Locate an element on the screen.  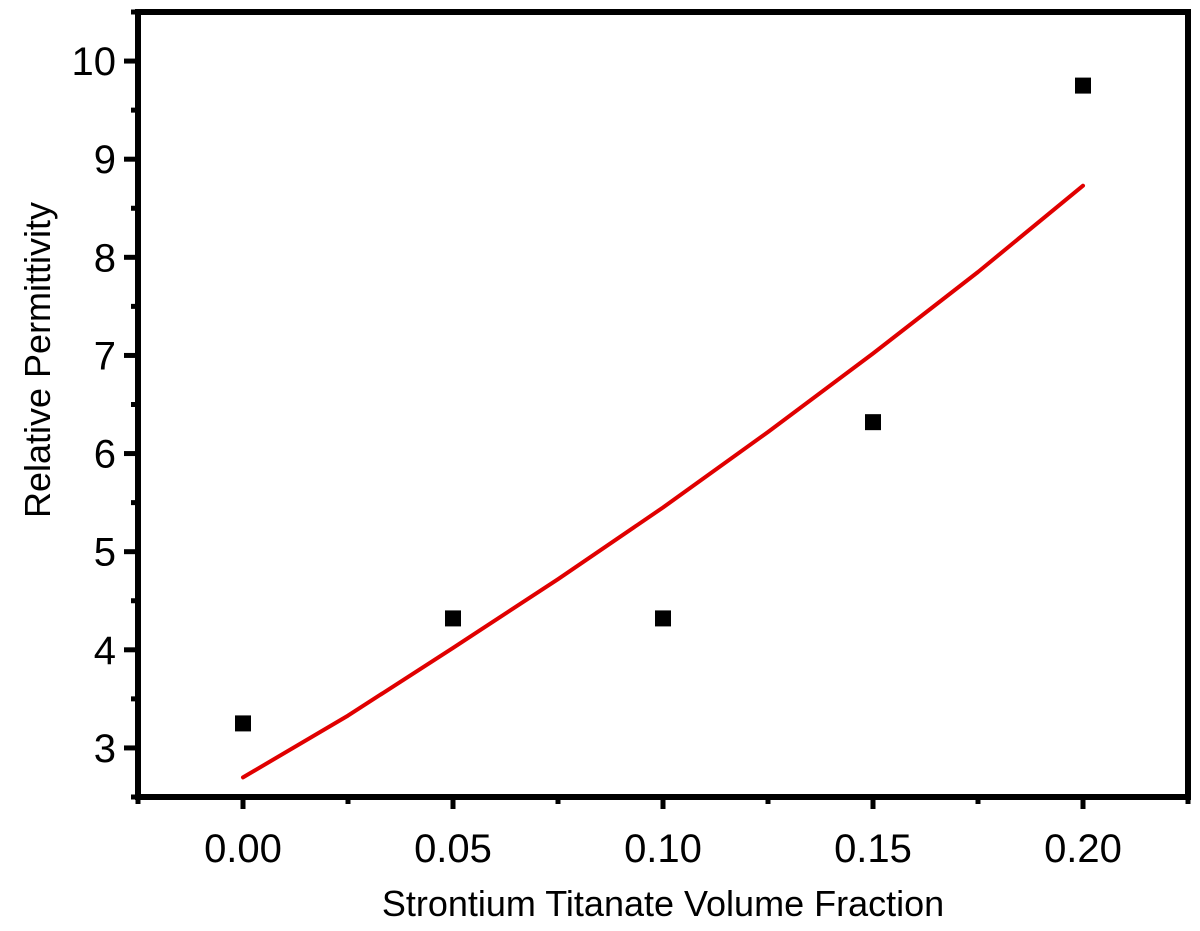
x-tick-label: 0.10 is located at coordinates (663, 849).